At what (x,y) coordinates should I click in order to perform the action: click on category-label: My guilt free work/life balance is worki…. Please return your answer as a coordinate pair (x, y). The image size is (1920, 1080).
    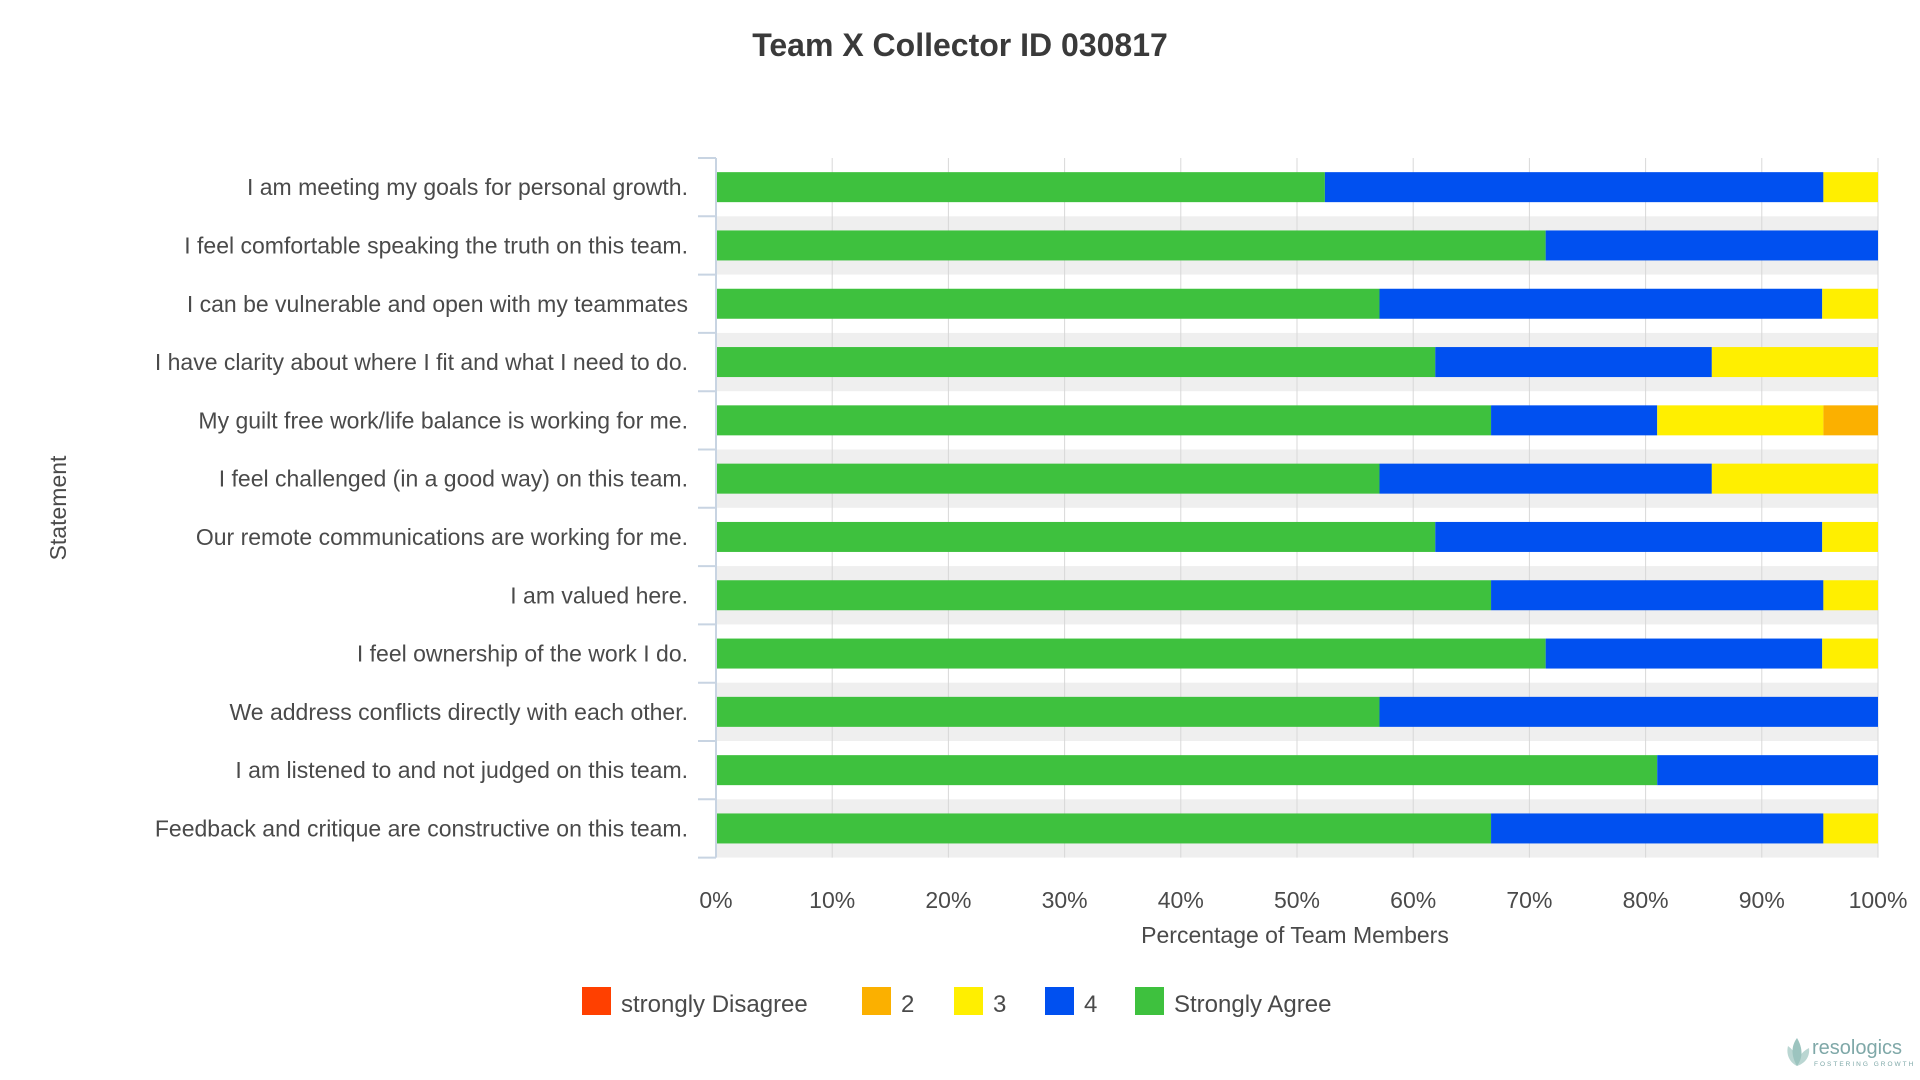
    Looking at the image, I should click on (443, 420).